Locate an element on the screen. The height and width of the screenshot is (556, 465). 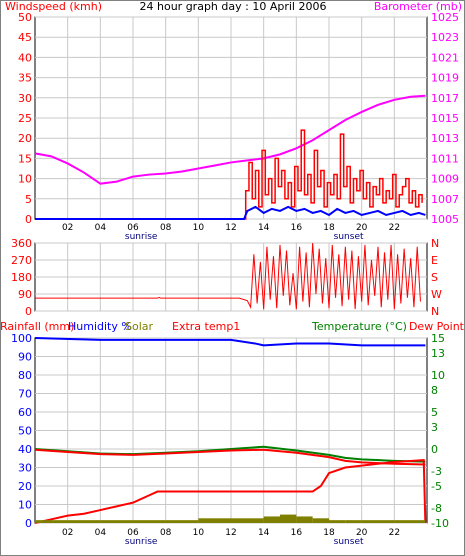
dir-y2-tick-label: S is located at coordinates (434, 277).